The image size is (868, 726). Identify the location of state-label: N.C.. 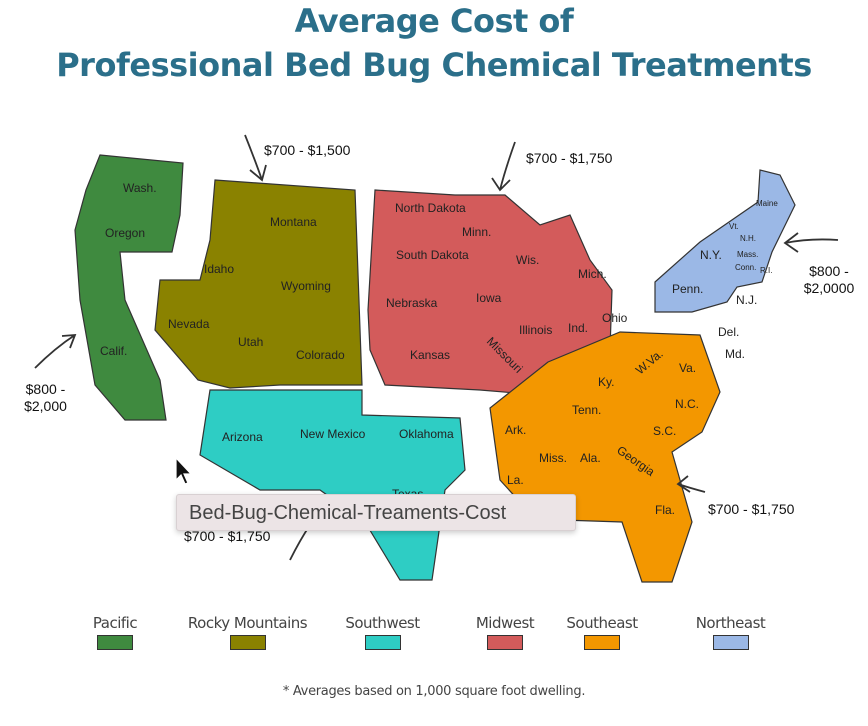
(687, 404).